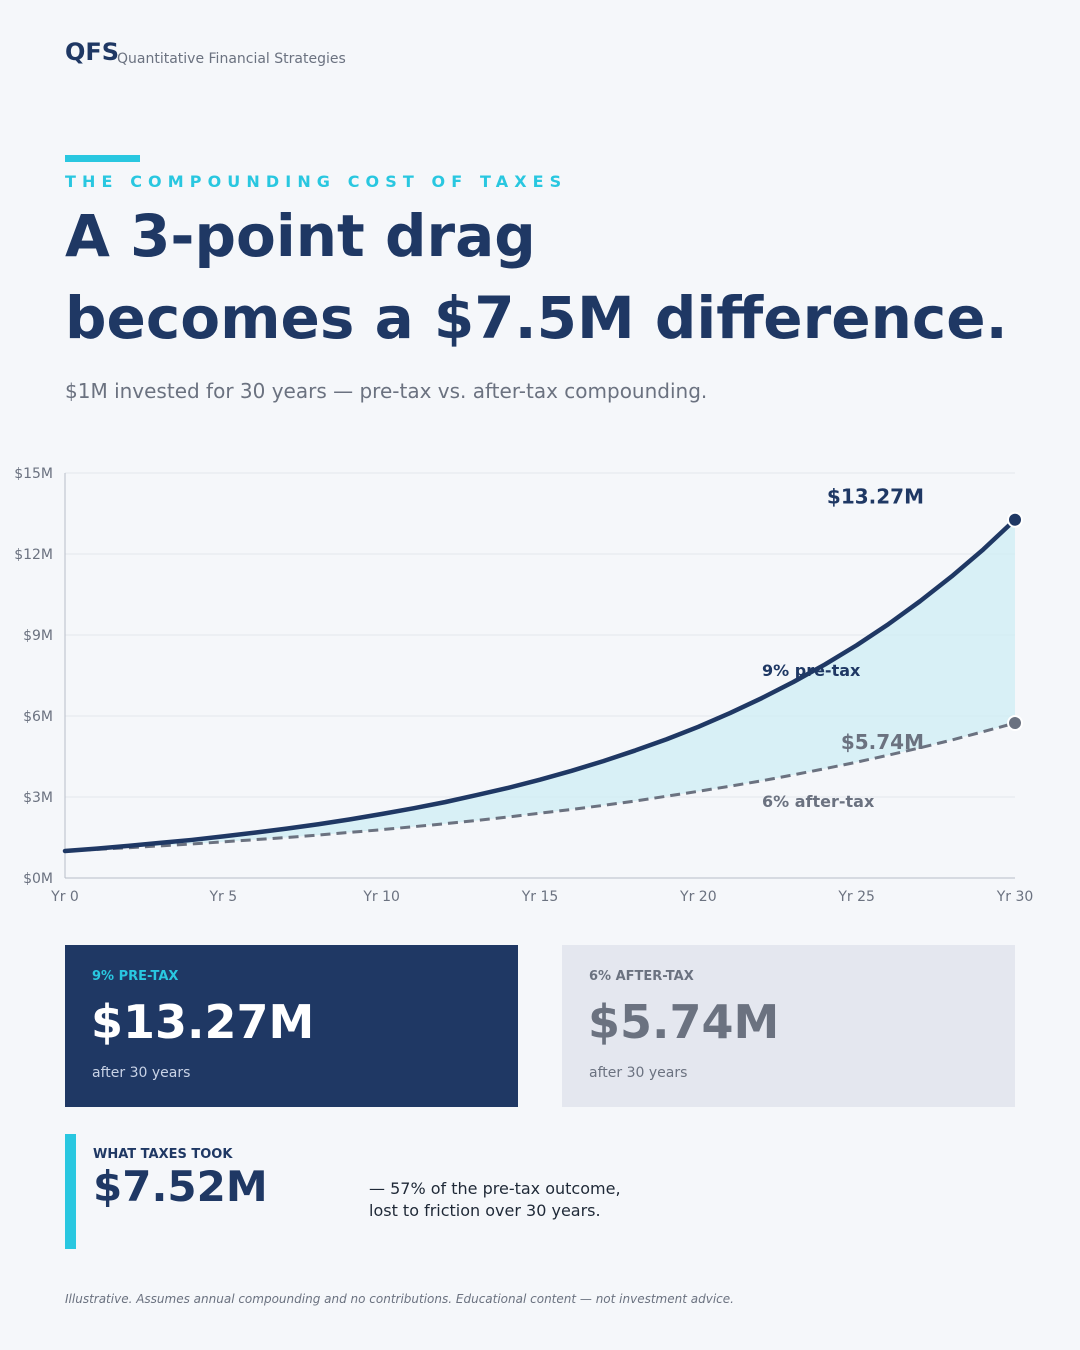  I want to click on y-tick-label: $3M, so click(38, 798).